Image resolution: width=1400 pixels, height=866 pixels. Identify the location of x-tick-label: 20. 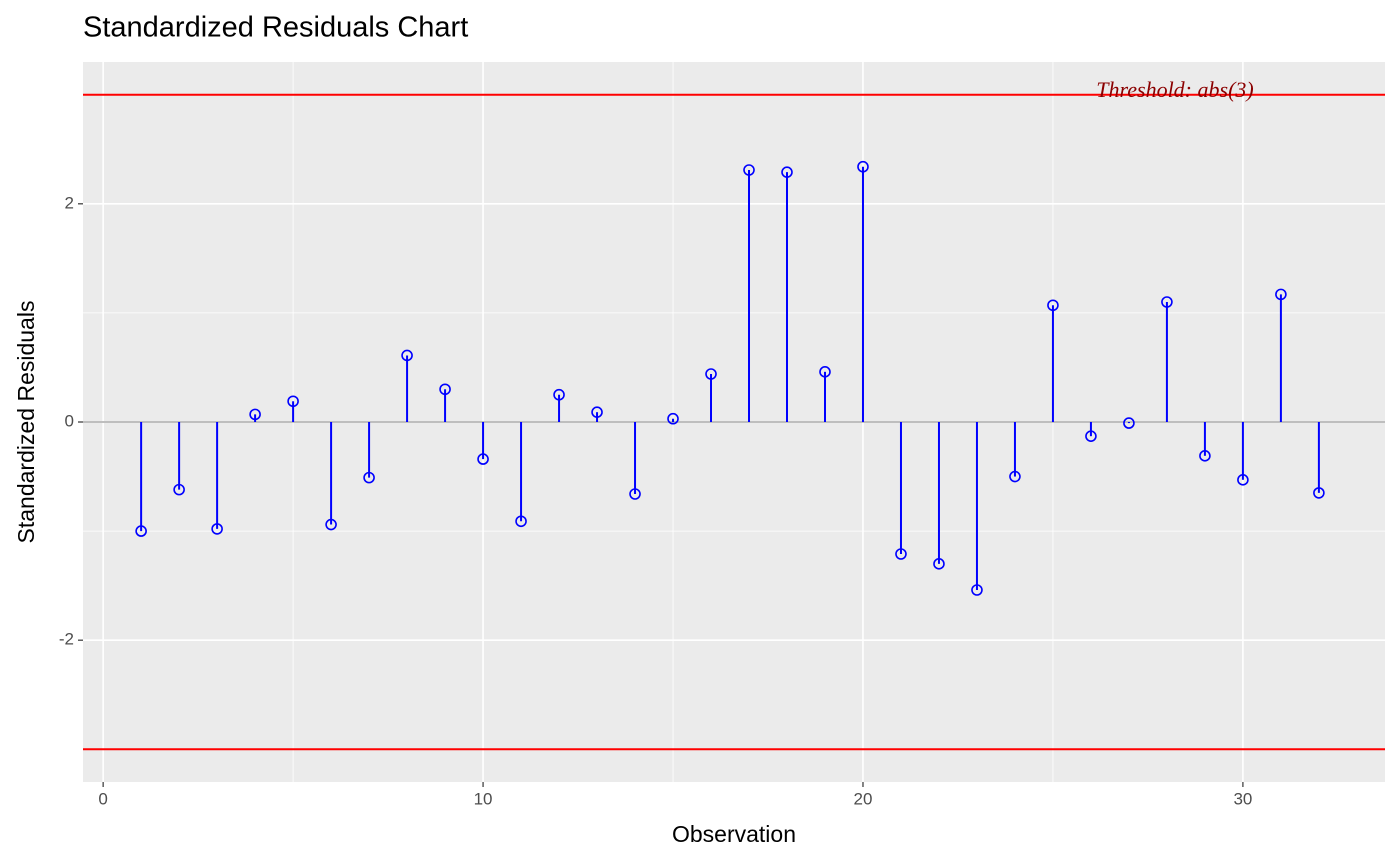
(863, 798).